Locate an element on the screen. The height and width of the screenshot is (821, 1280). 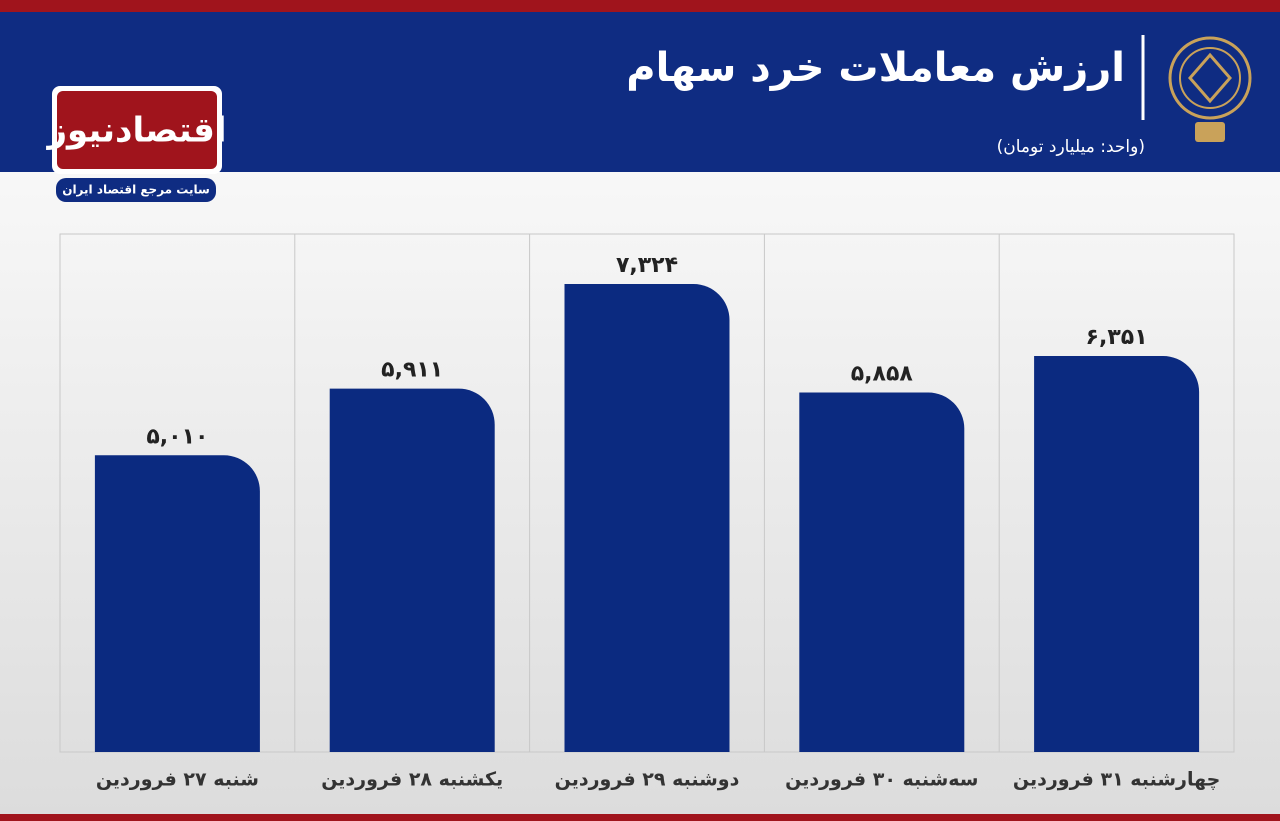
x-tick-label: چهارشنبه ۳۱ فروردین is located at coordinates (1116, 780).